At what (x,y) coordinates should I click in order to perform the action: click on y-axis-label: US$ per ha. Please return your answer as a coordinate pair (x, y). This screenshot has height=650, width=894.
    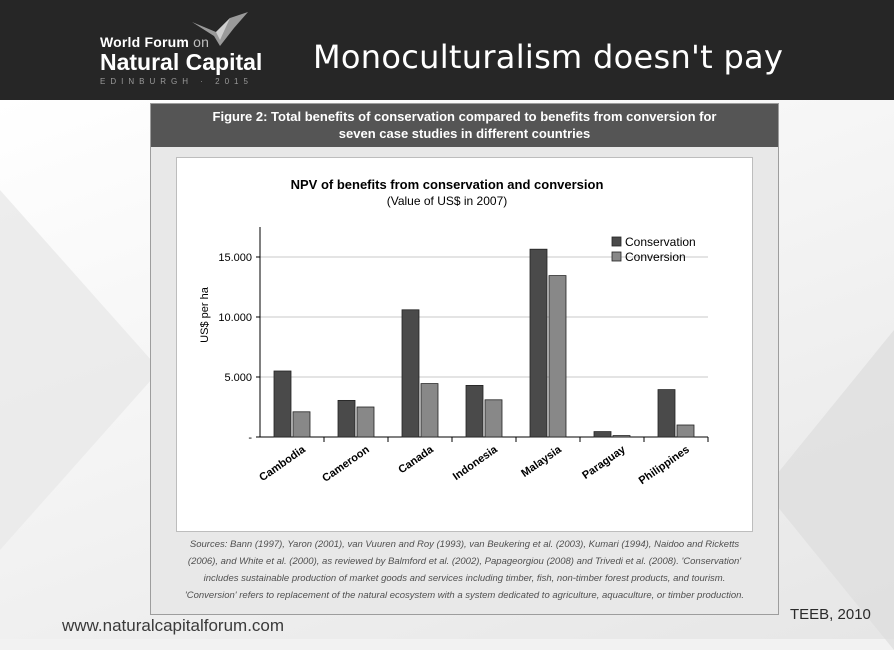
    Looking at the image, I should click on (205, 314).